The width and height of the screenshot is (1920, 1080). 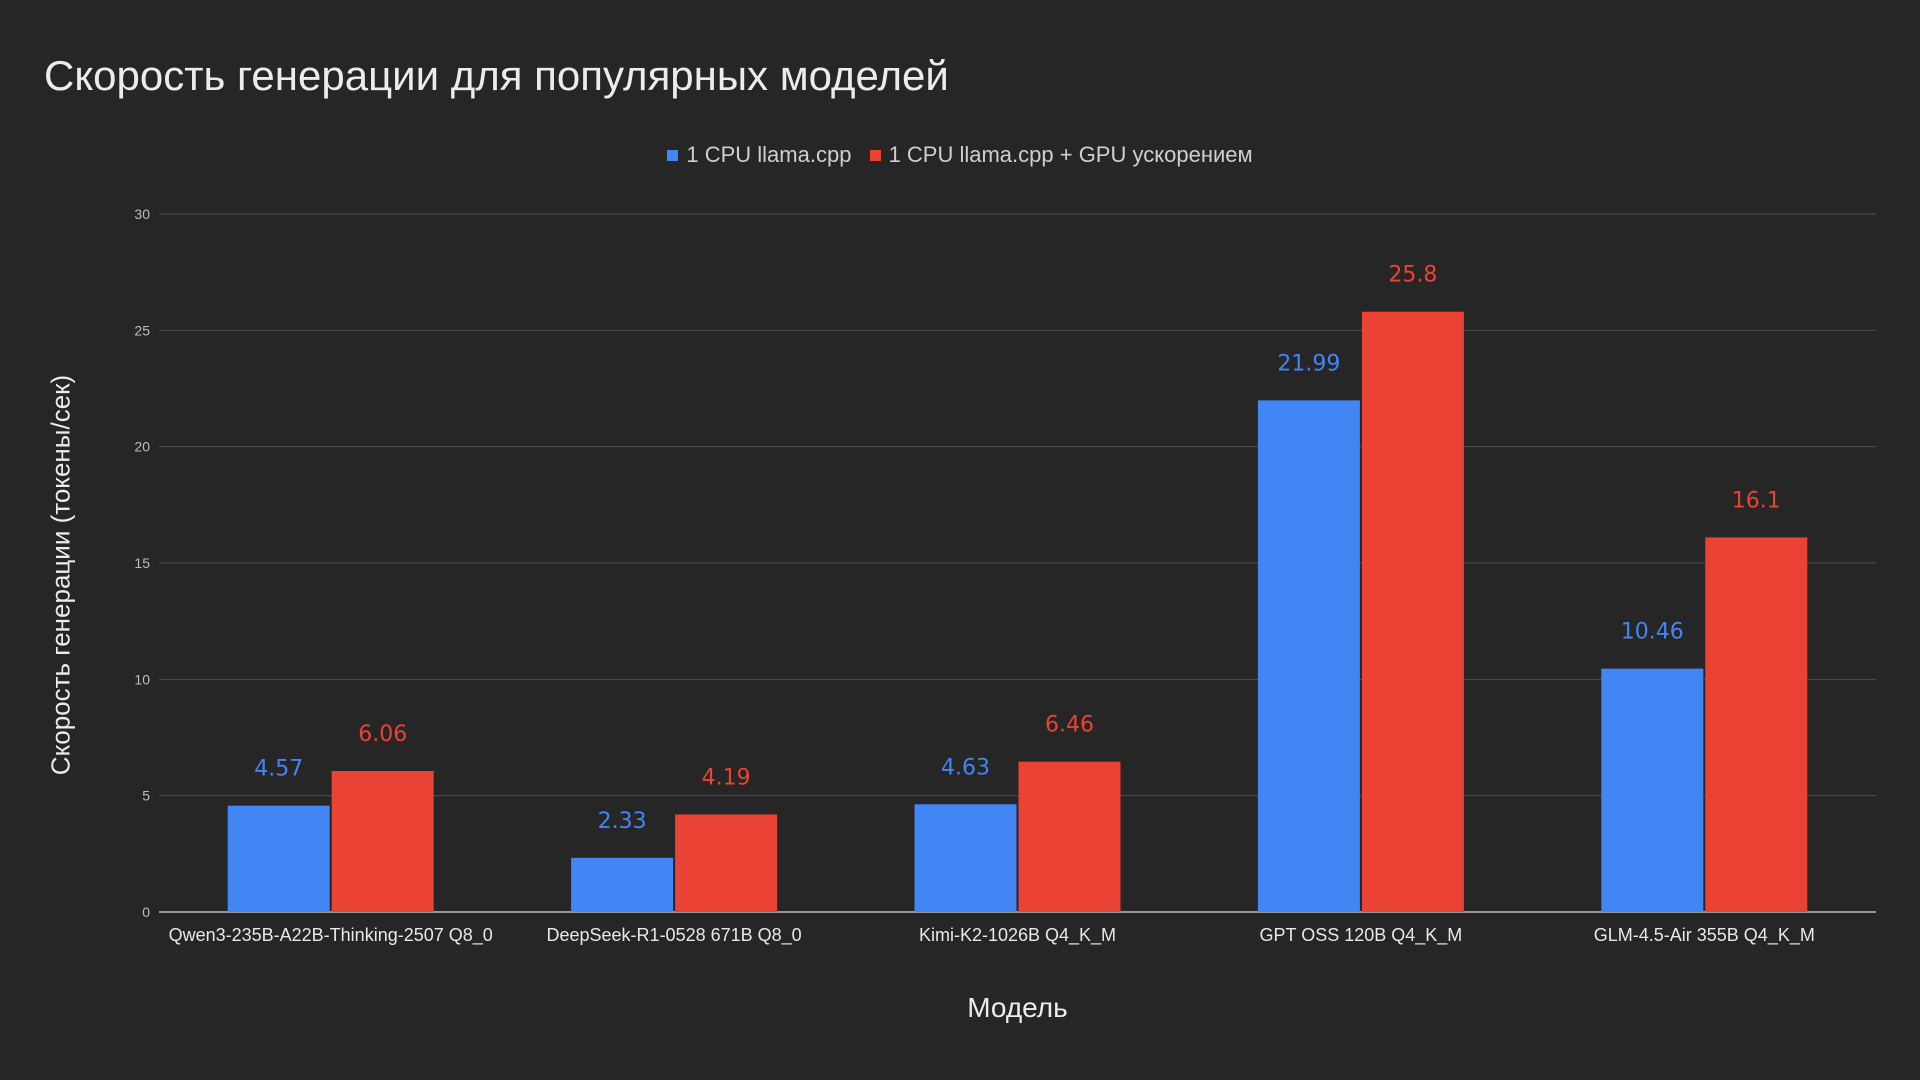 What do you see at coordinates (1070, 154) in the screenshot?
I see `legend-label: 1 CPU llama.cpp + GPU ускорением` at bounding box center [1070, 154].